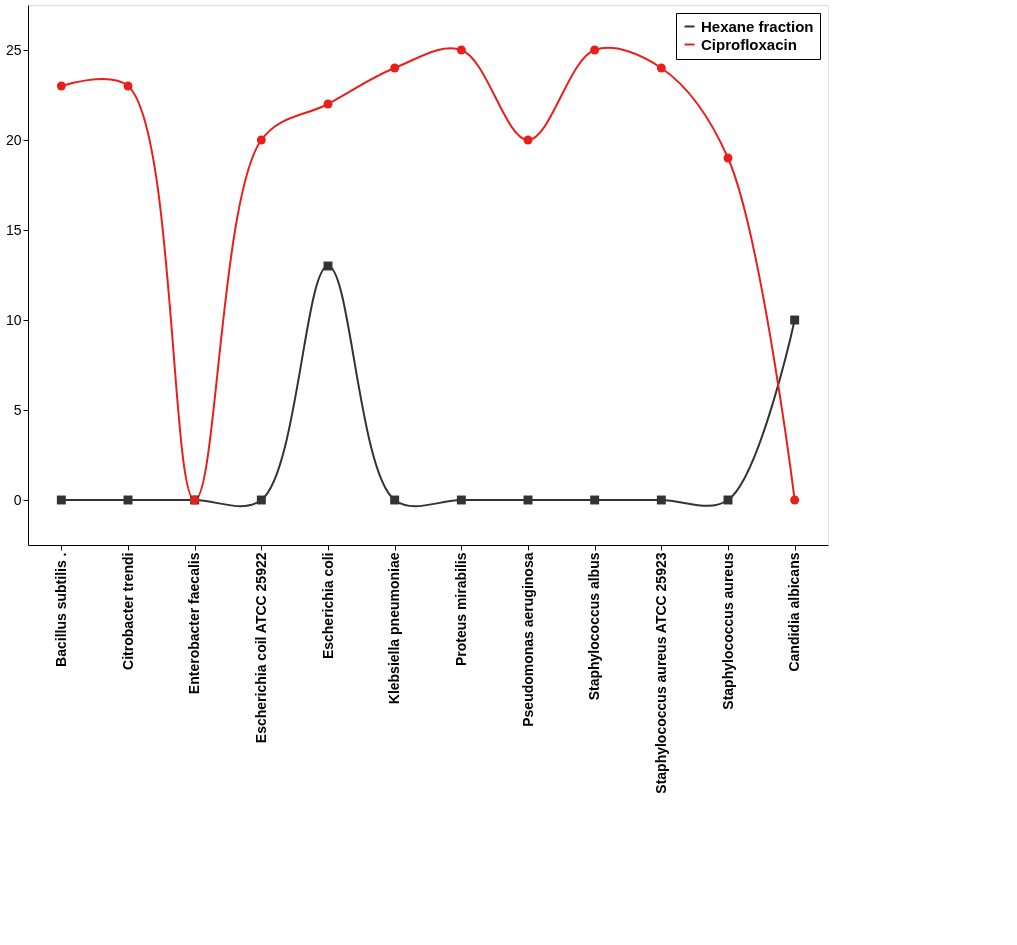 The width and height of the screenshot is (1017, 945). What do you see at coordinates (327, 606) in the screenshot?
I see `x-tick-label: Escherichia coli` at bounding box center [327, 606].